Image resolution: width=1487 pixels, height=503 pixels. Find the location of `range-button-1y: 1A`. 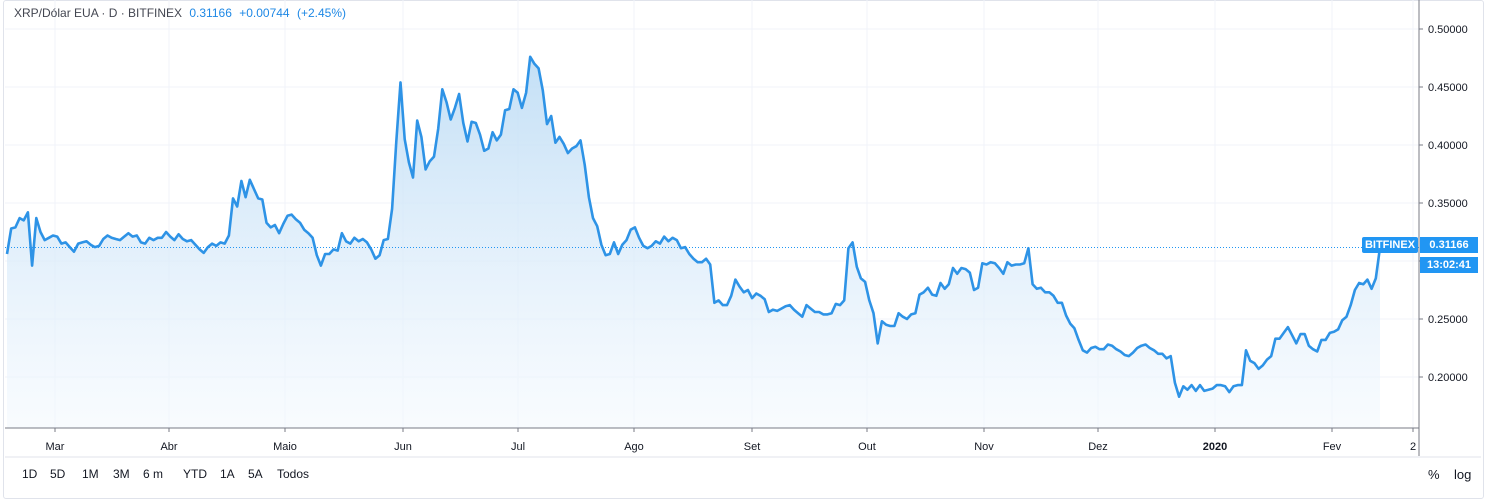

range-button-1y: 1A is located at coordinates (227, 474).